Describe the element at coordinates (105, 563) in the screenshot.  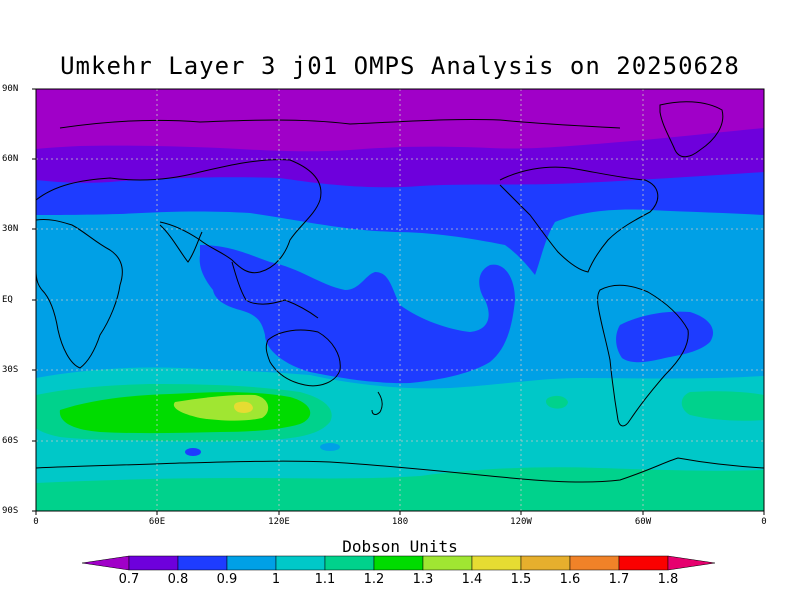
I see `colorbar-arrow-low` at that location.